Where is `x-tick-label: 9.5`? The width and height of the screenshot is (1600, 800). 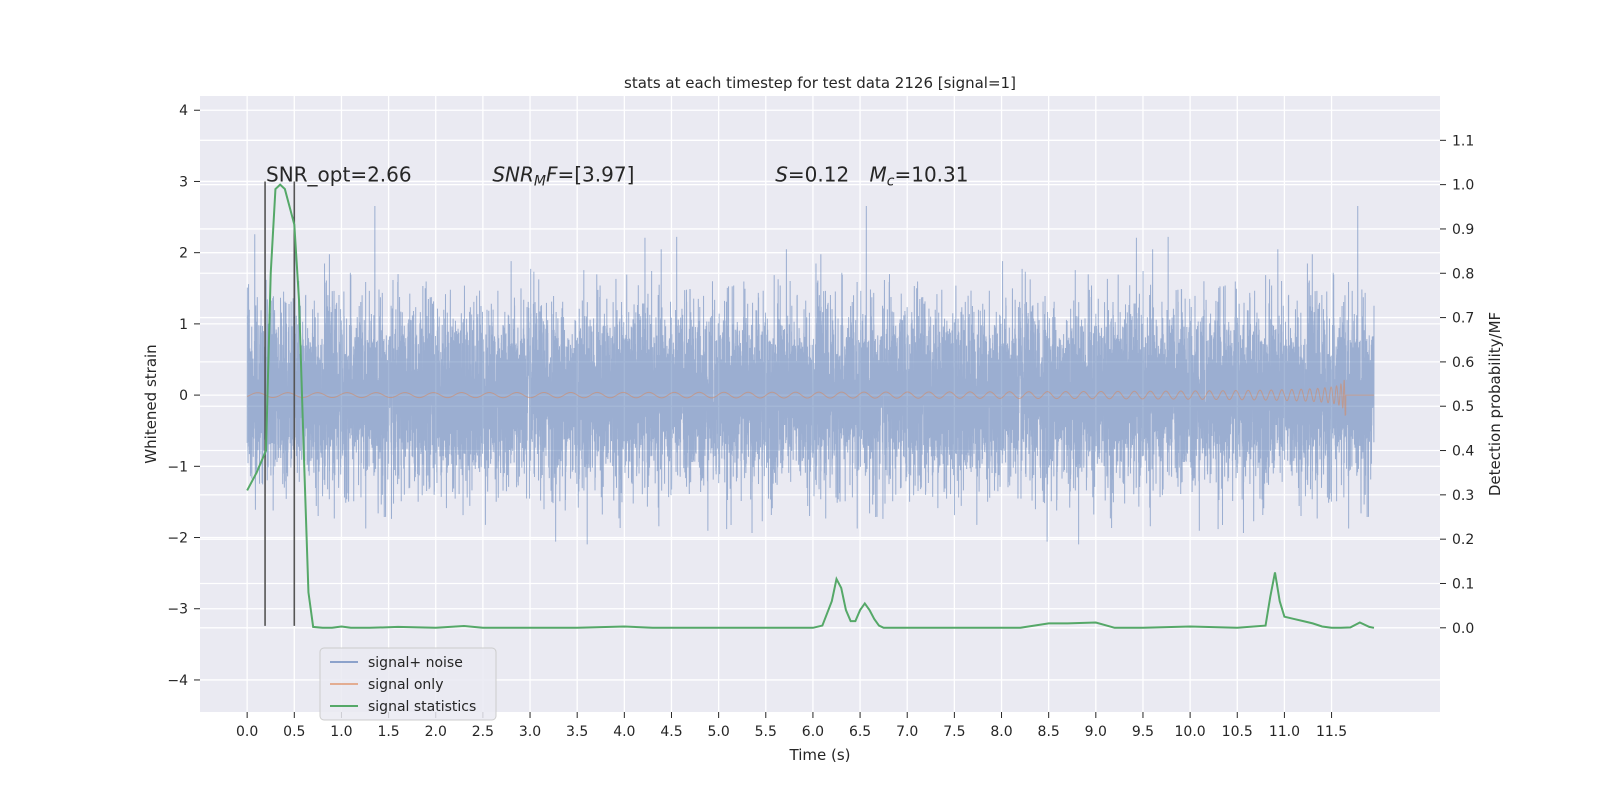 x-tick-label: 9.5 is located at coordinates (1143, 732).